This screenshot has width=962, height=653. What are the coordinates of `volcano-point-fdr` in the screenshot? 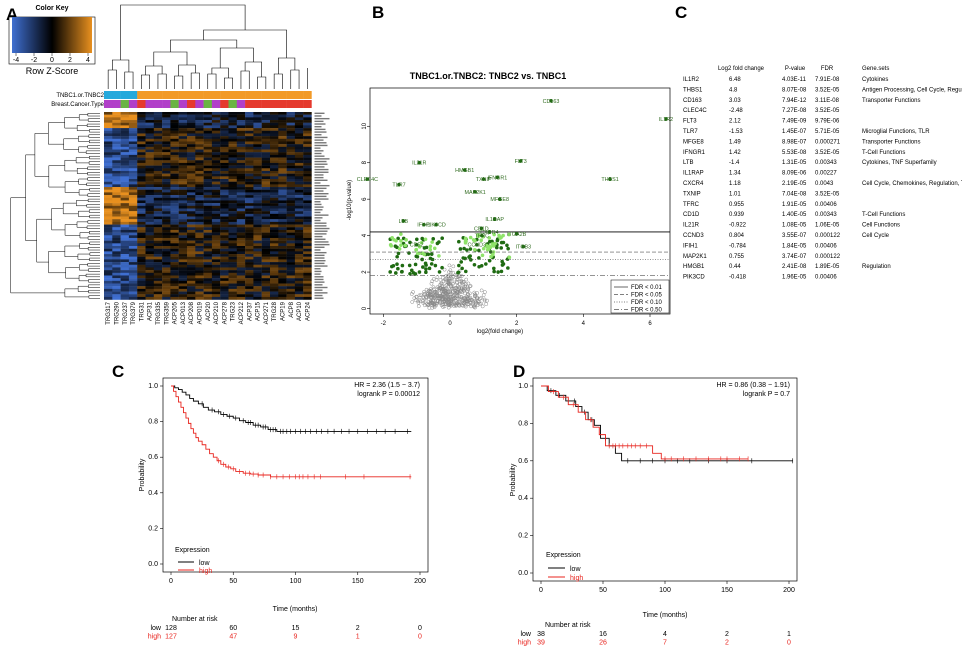 It's located at (492, 254).